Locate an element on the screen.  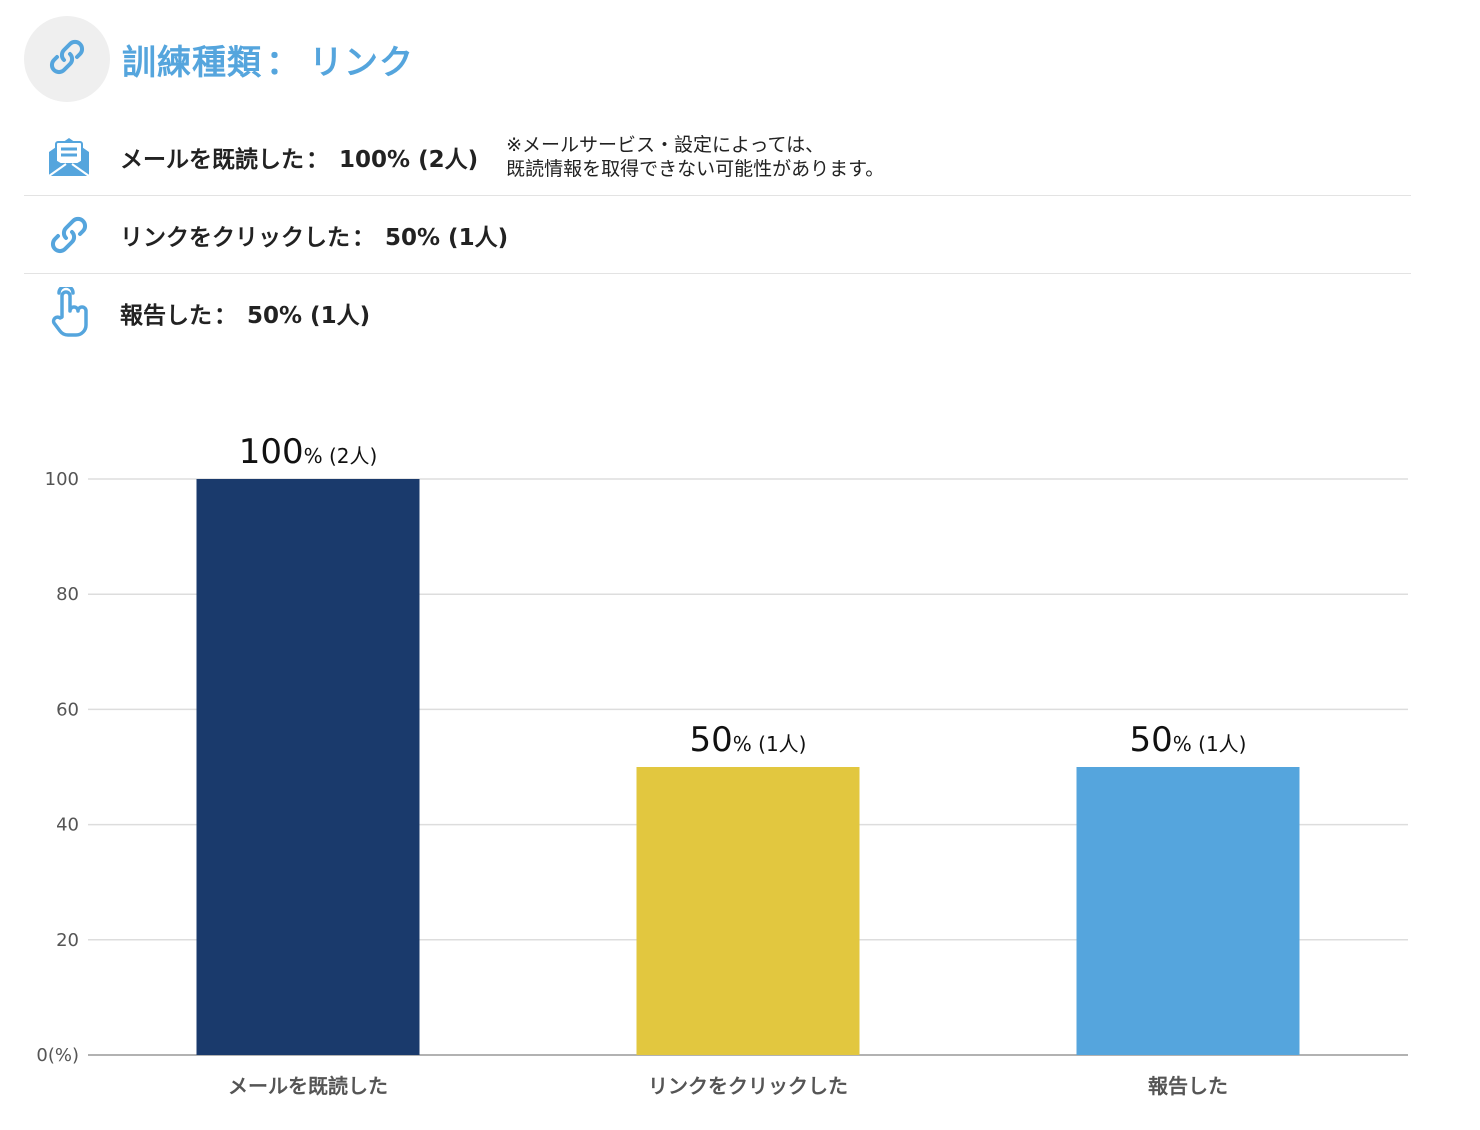
pointer-hand-icon is located at coordinates (69, 312).